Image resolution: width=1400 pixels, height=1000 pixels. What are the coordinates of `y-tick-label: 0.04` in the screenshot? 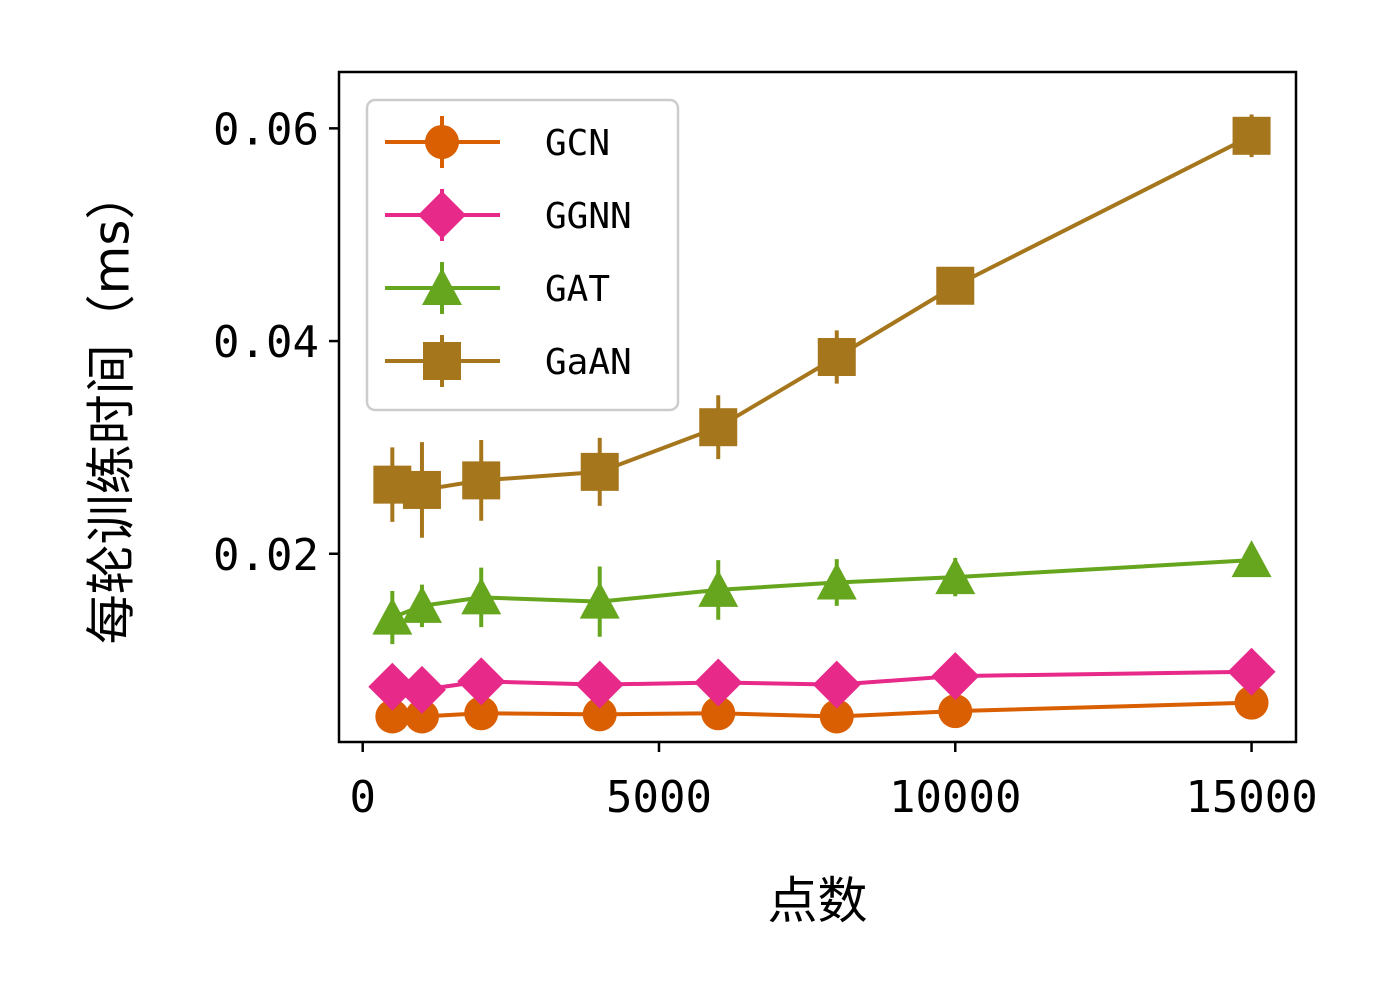 It's located at (266, 342).